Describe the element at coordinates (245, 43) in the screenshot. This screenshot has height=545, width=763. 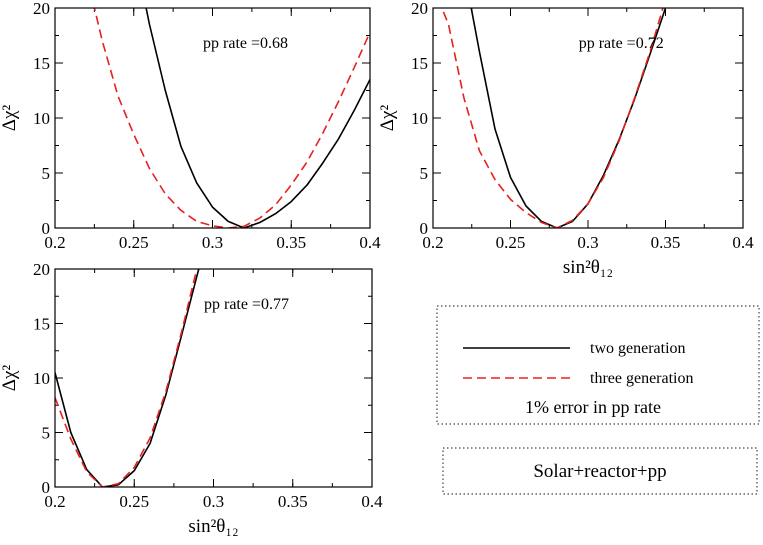
I see `pp-rate-annotation: pp rate =0.68` at that location.